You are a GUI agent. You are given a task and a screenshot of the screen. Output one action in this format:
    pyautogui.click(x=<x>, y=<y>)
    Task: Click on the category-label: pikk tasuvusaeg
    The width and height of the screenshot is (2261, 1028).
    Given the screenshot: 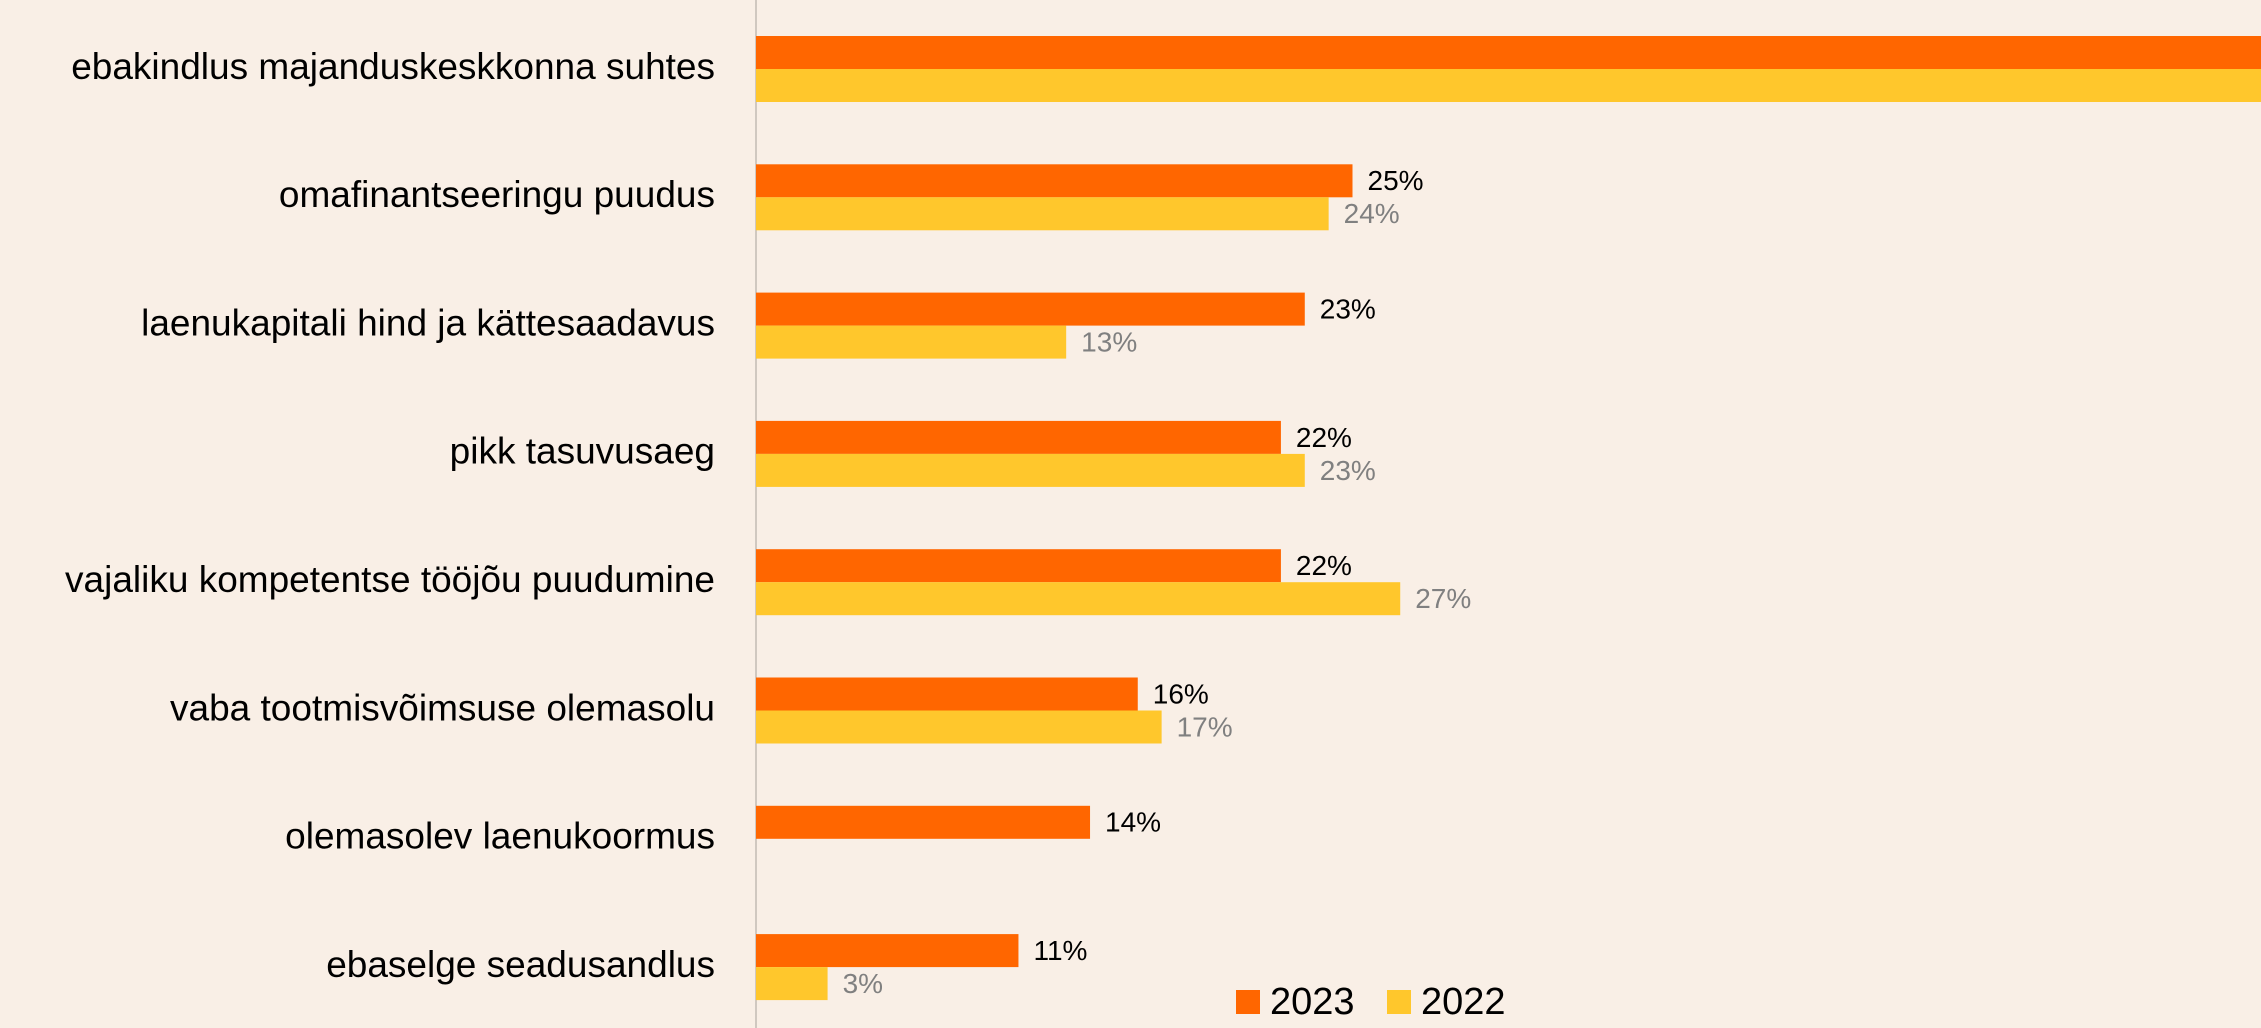 What is the action you would take?
    pyautogui.click(x=582, y=451)
    